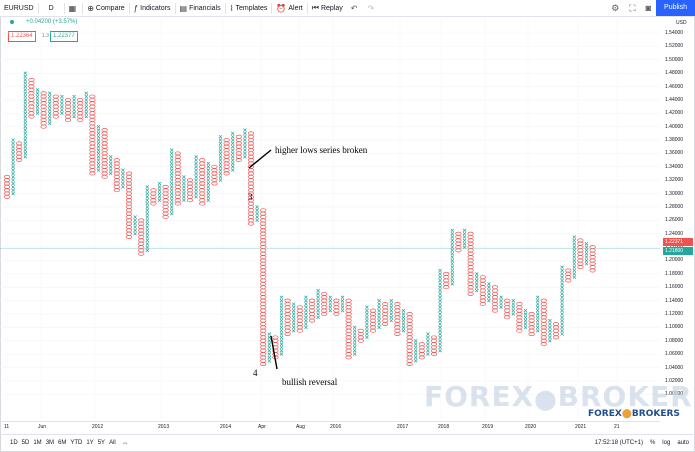 This screenshot has height=452, width=695. I want to click on range-button: 1Y, so click(90, 443).